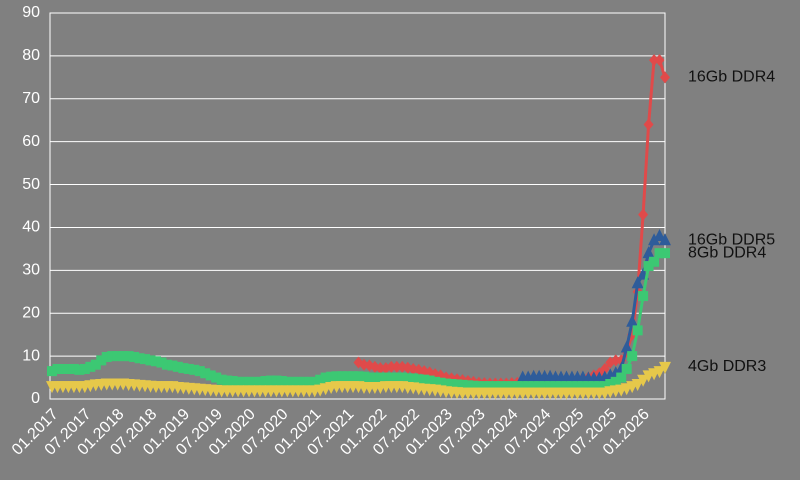 Image resolution: width=800 pixels, height=480 pixels. What do you see at coordinates (31, 141) in the screenshot?
I see `y-tick-label: 60` at bounding box center [31, 141].